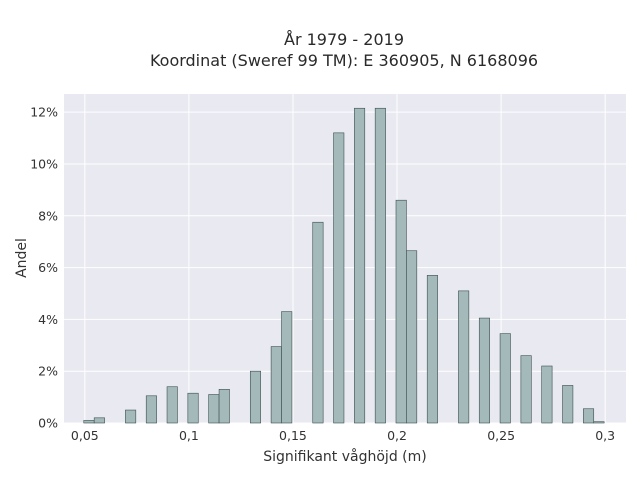 This screenshot has width=640, height=480. Describe the element at coordinates (344, 456) in the screenshot. I see `x-axis-title: Signifikant våghöjd (m)` at that location.